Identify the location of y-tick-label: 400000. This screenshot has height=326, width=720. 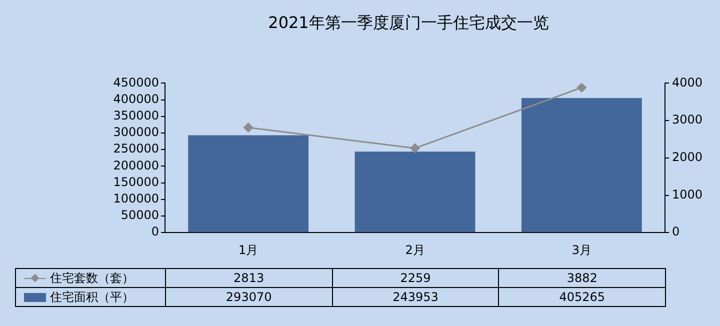
(136, 99).